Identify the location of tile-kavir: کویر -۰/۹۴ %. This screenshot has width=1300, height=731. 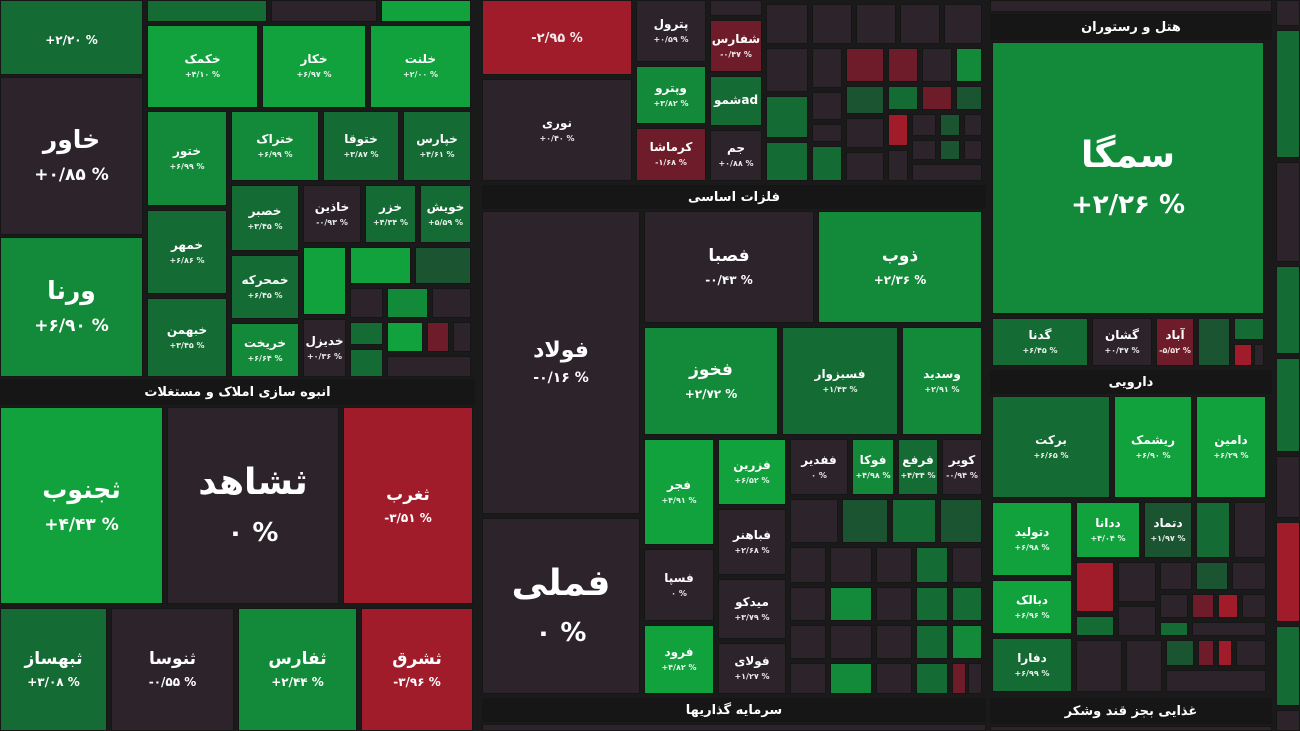
(962, 467).